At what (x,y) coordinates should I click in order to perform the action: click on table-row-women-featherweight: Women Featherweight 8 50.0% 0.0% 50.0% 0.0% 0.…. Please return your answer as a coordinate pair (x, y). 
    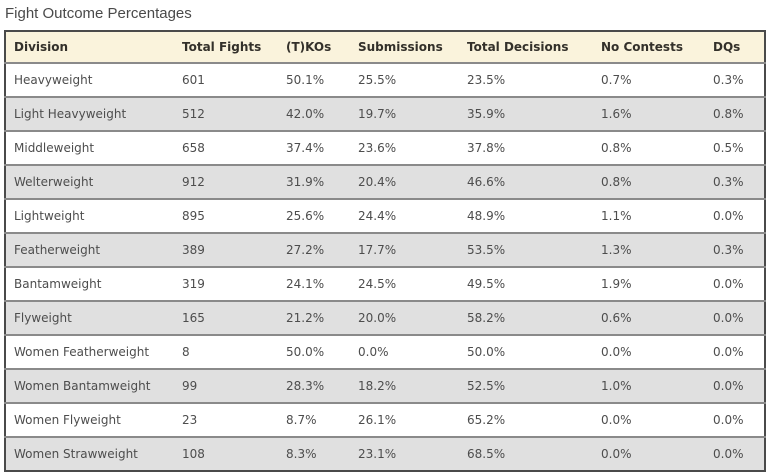
    Looking at the image, I should click on (385, 352).